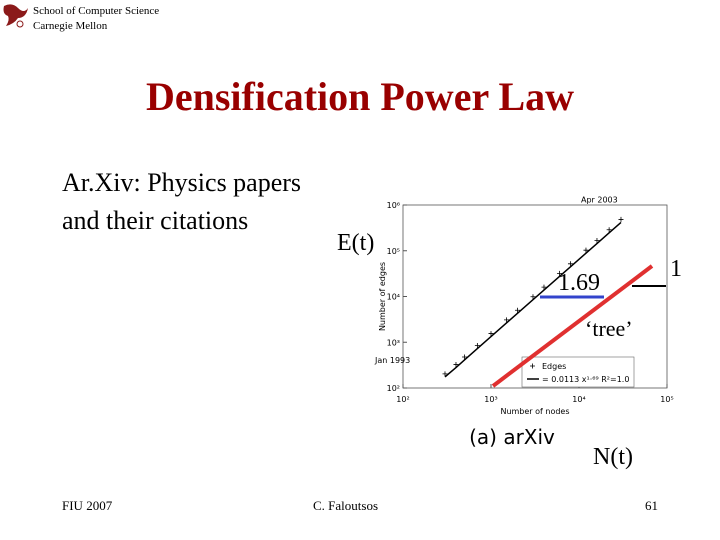 The width and height of the screenshot is (720, 540). Describe the element at coordinates (676, 269) in the screenshot. I see `unit-annotation: 1` at that location.